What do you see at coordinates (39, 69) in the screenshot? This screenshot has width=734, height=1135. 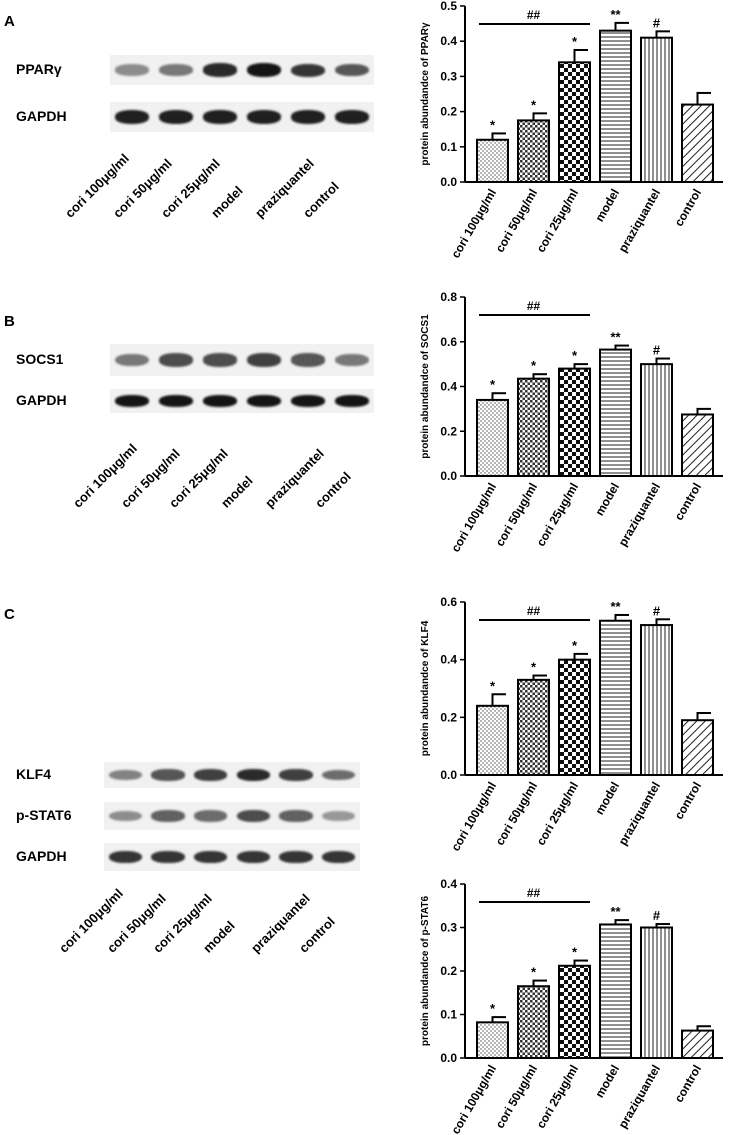 I see `blot-label: PPARγ` at bounding box center [39, 69].